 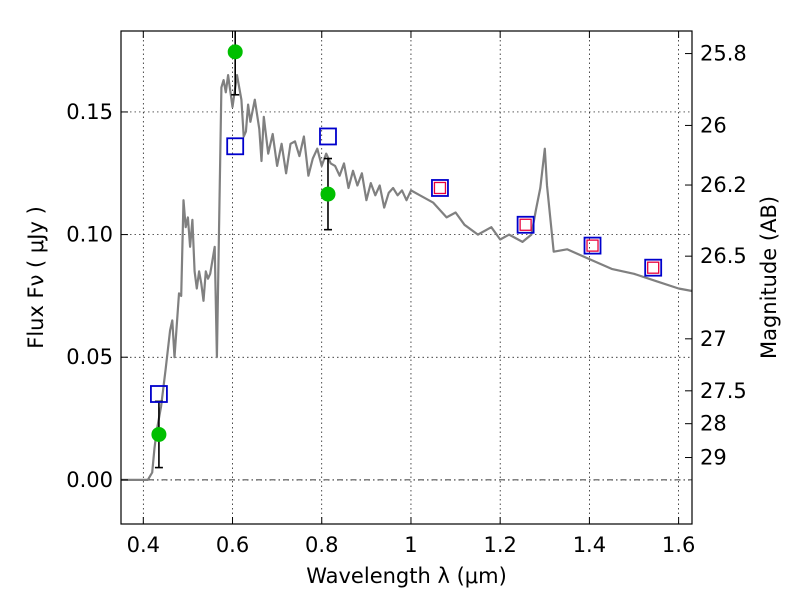 I want to click on mag-tick-label: 27.5, so click(x=723, y=391).